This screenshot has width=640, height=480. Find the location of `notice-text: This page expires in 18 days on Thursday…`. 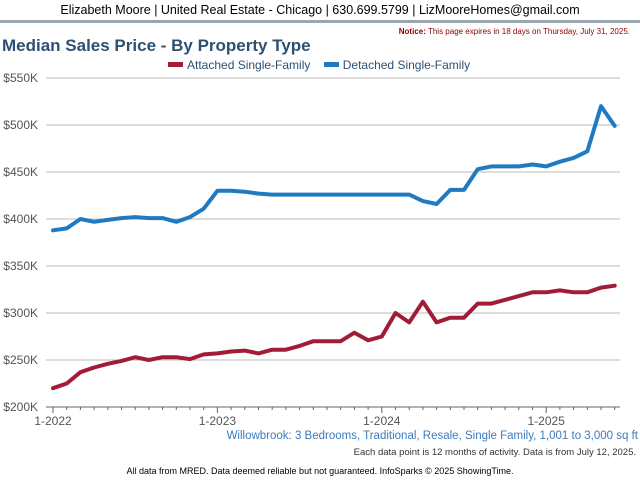

notice-text: This page expires in 18 days on Thursday… is located at coordinates (528, 31).